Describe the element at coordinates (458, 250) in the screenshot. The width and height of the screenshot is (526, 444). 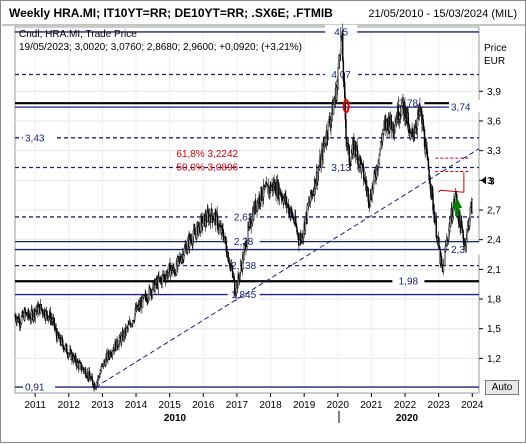
I see `level-label: 2,3` at that location.